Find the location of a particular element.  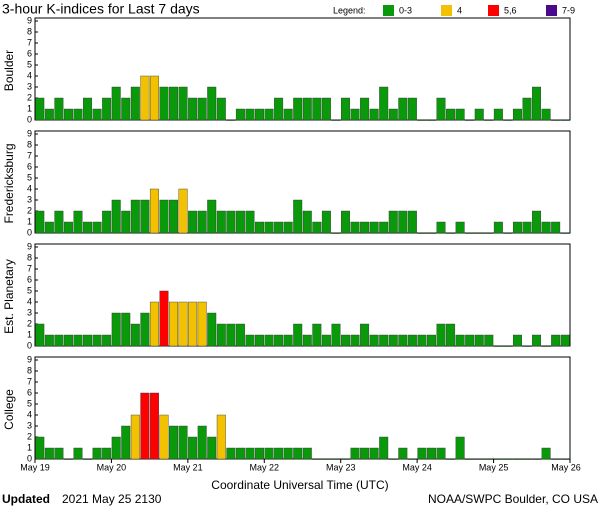

panel-label: College is located at coordinates (9, 409).